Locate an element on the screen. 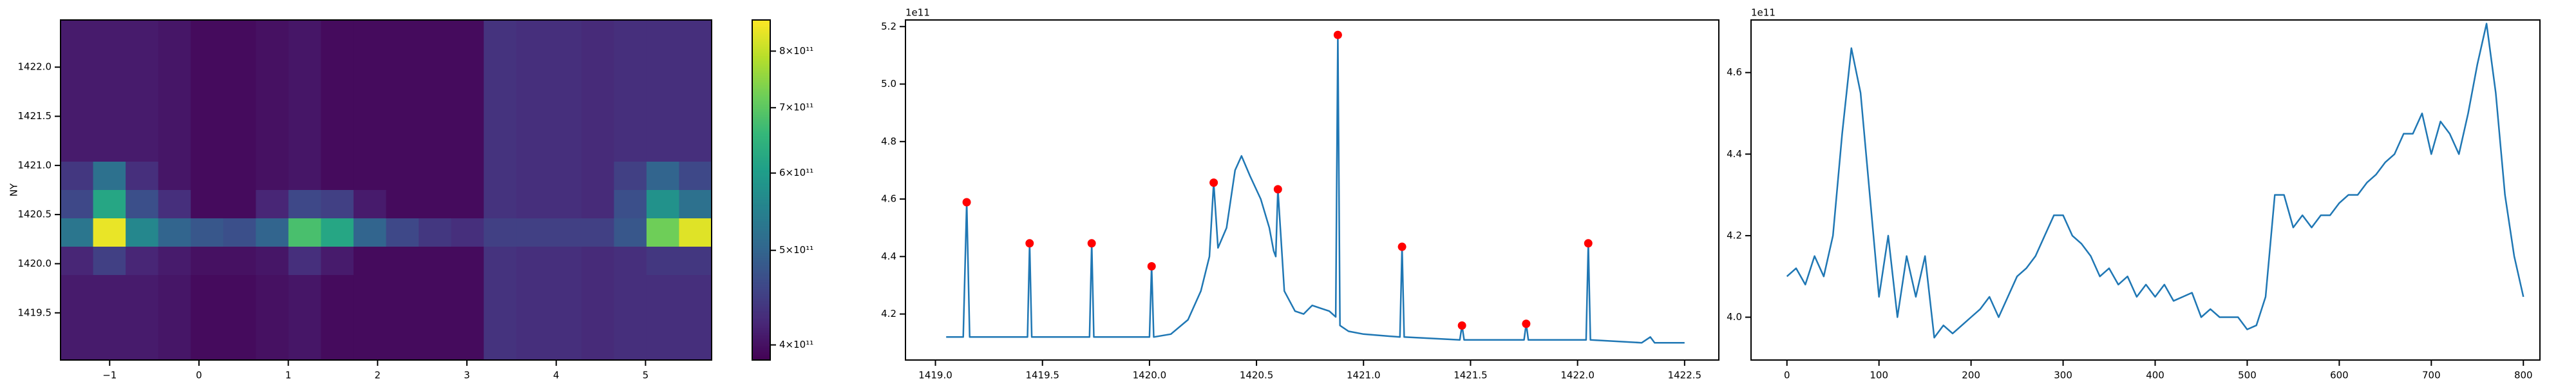 The image size is (2576, 389). colorbar-frame is located at coordinates (761, 190).